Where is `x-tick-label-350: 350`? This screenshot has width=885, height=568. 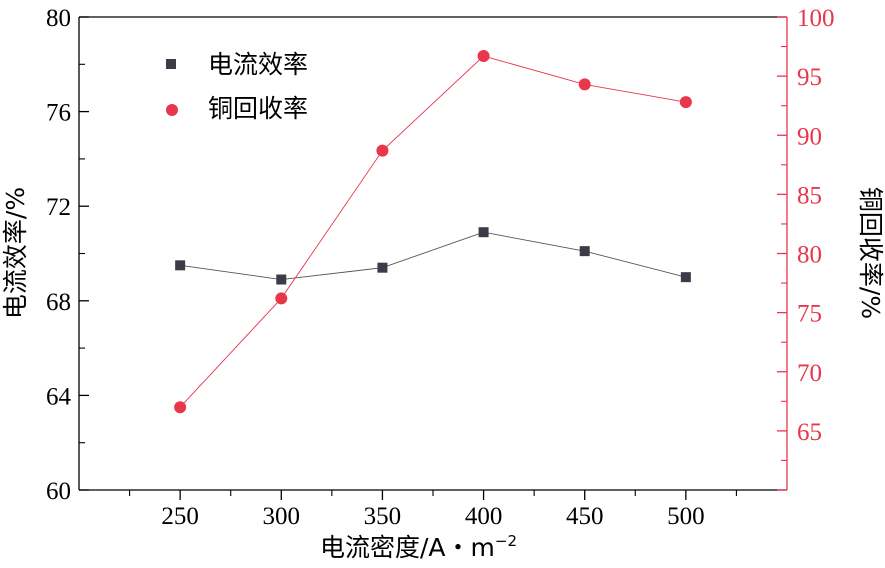
x-tick-label-350: 350 is located at coordinates (383, 516).